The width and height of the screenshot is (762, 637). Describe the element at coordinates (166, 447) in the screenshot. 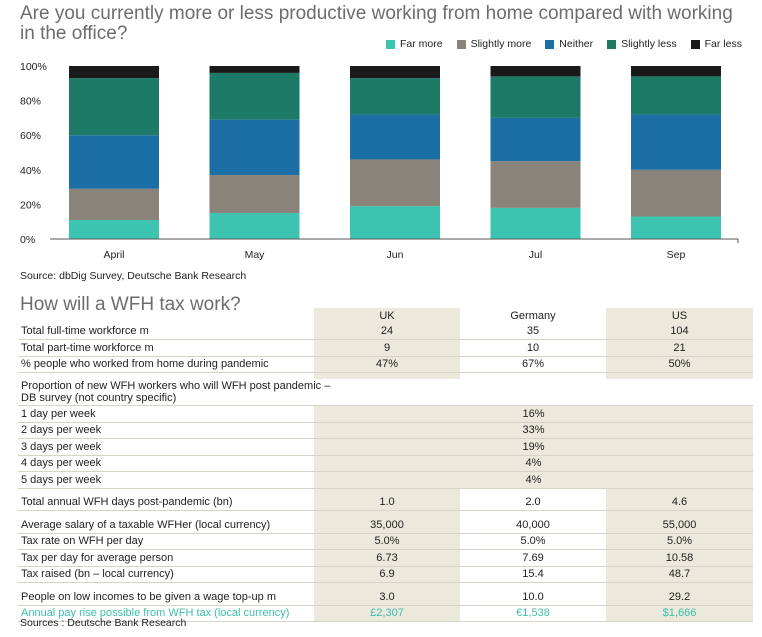

I see `row-label: 3 days per week` at that location.